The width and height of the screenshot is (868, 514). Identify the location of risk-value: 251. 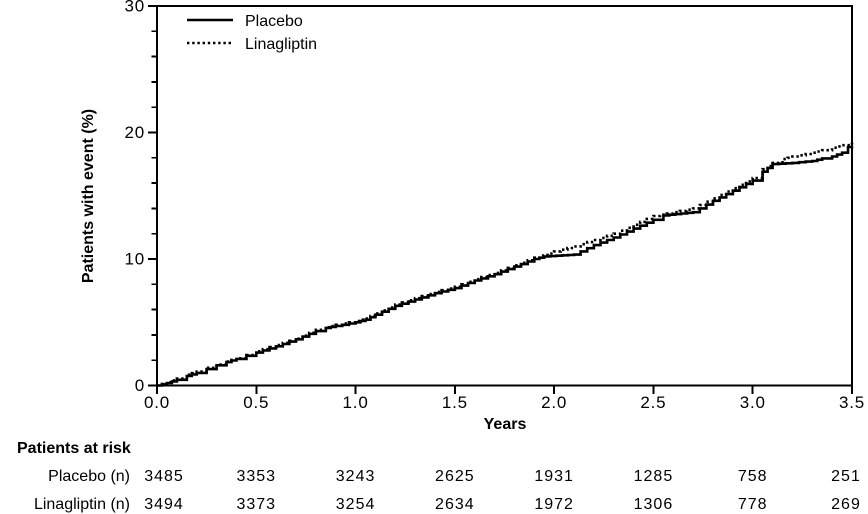
(846, 476).